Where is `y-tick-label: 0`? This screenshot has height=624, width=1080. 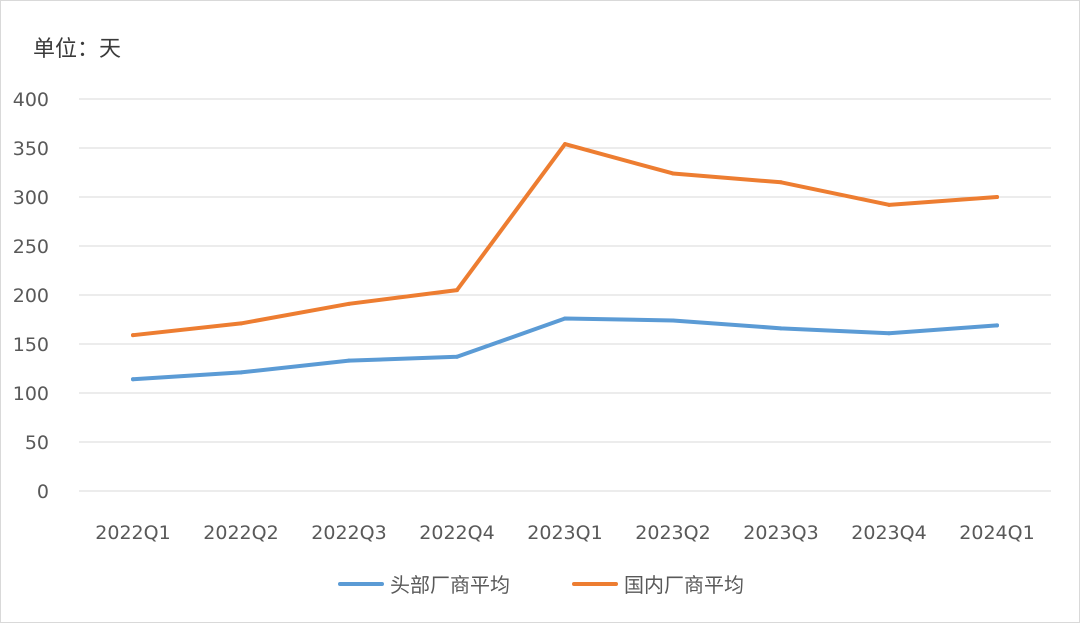 y-tick-label: 0 is located at coordinates (43, 492).